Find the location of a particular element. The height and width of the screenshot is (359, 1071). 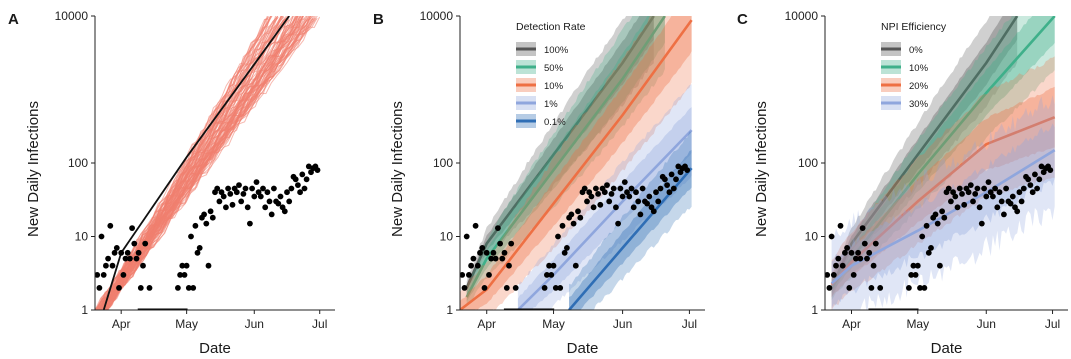

legend-item: 100% is located at coordinates (542, 49).